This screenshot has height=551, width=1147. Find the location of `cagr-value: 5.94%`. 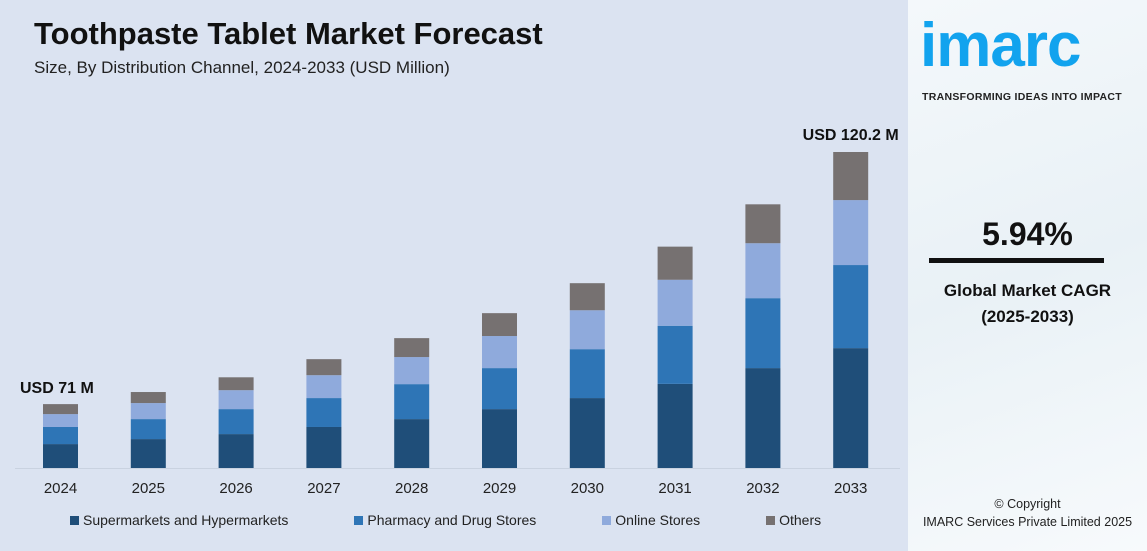

cagr-value: 5.94% is located at coordinates (1027, 234).